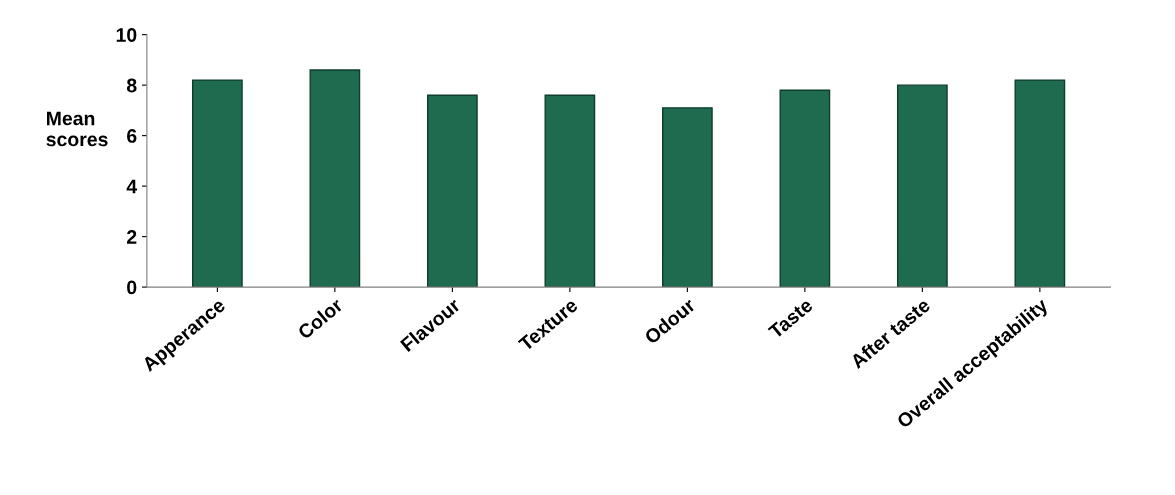  Describe the element at coordinates (132, 237) in the screenshot. I see `y-tick-label: 2` at that location.